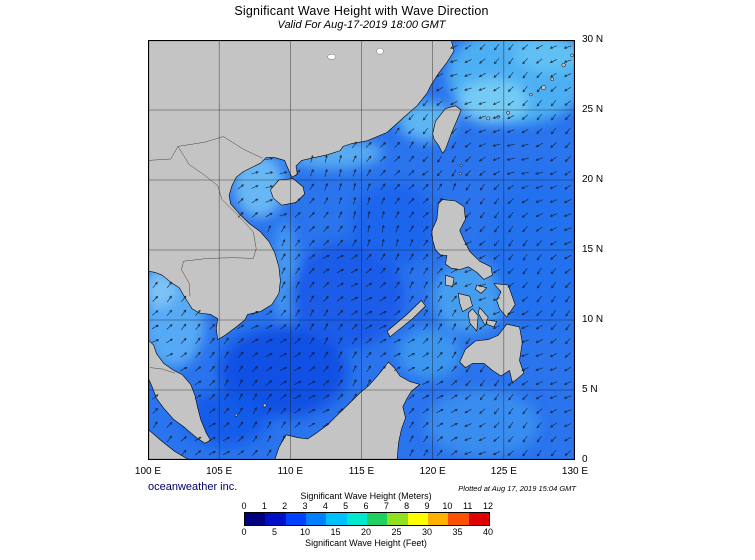 The width and height of the screenshot is (755, 560). Describe the element at coordinates (361, 25) in the screenshot. I see `valid-time-subtitle: Valid For Aug-17-2019 18:00 GMT` at that location.